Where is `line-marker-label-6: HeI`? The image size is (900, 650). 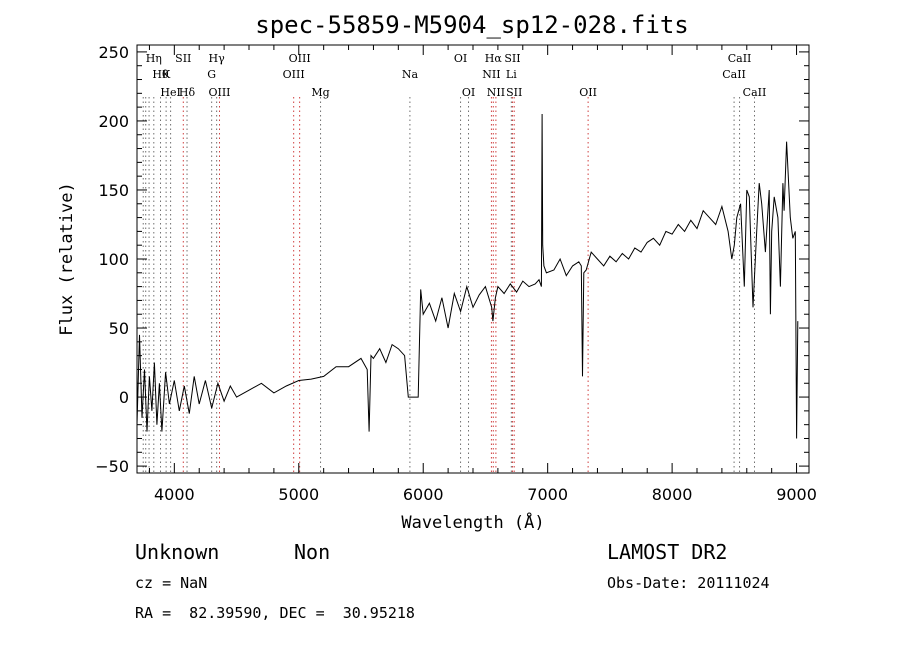
line-marker-label-6: HeI is located at coordinates (170, 92).